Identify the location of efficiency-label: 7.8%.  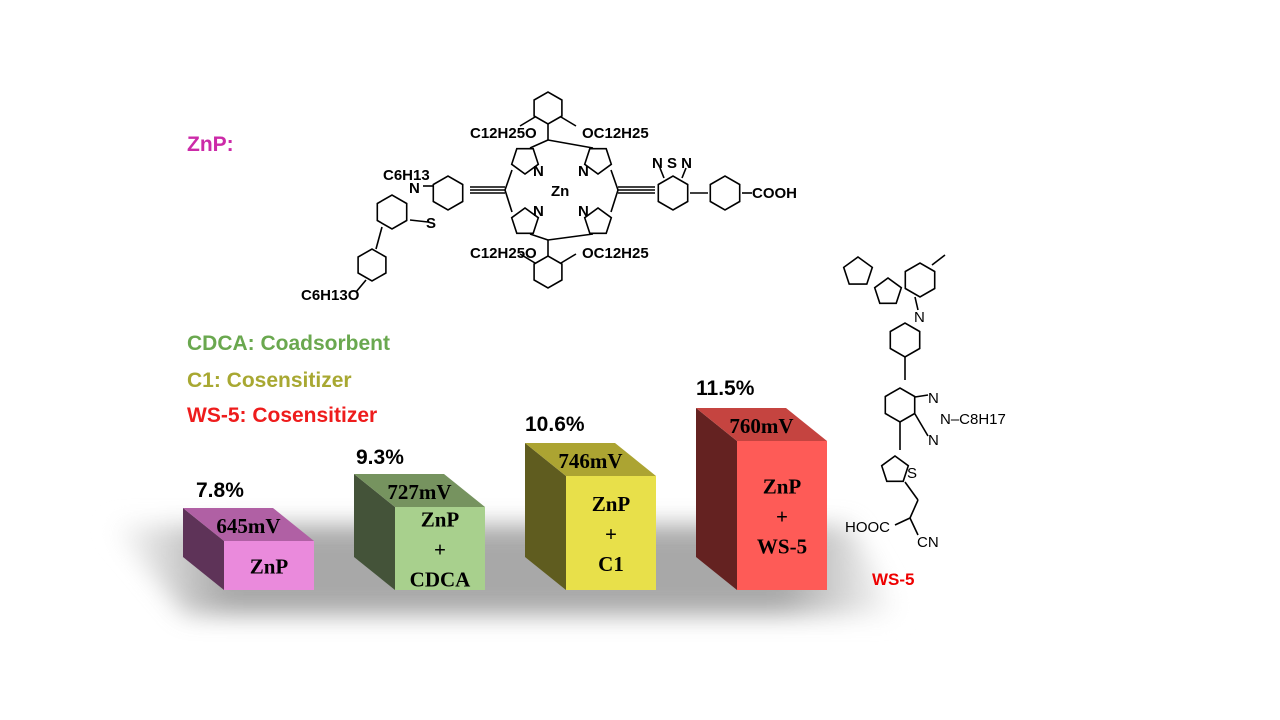
(220, 490).